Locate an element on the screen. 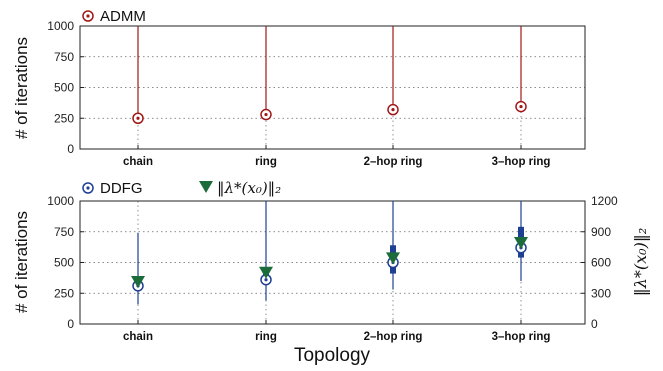  bottom-y2-ticks: 0 300 600 900 1200 is located at coordinates (599, 262).